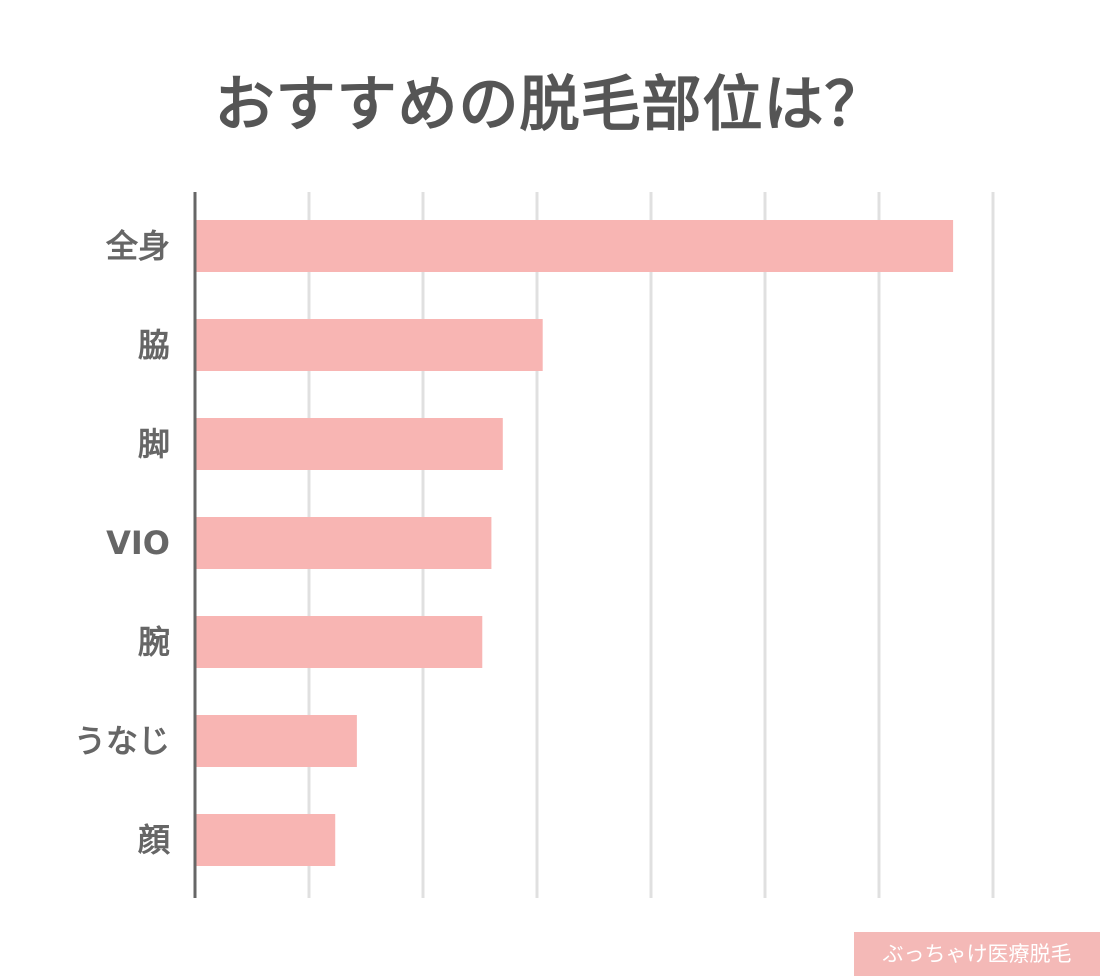  I want to click on watermark-badge: ぶっちゃけ医療脱毛, so click(977, 954).